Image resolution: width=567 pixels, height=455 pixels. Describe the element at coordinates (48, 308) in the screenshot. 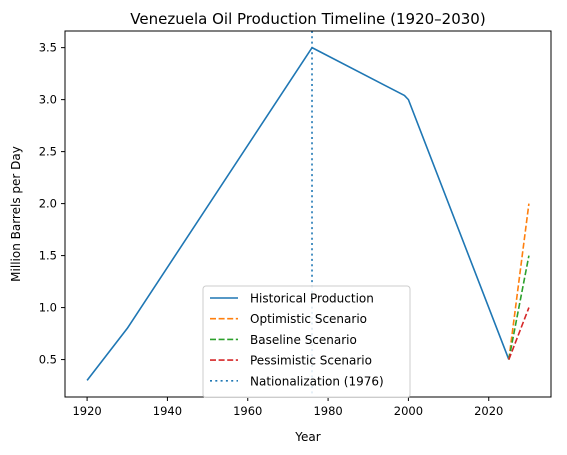

I see `y-tick-label: 1.0` at that location.